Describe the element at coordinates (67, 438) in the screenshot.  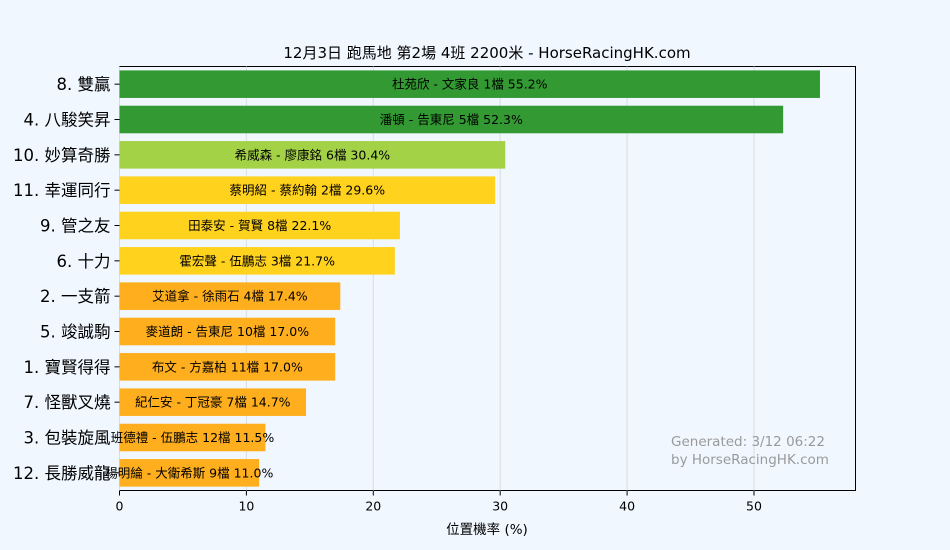
I see `category-label: 3. 包裝旋風` at that location.